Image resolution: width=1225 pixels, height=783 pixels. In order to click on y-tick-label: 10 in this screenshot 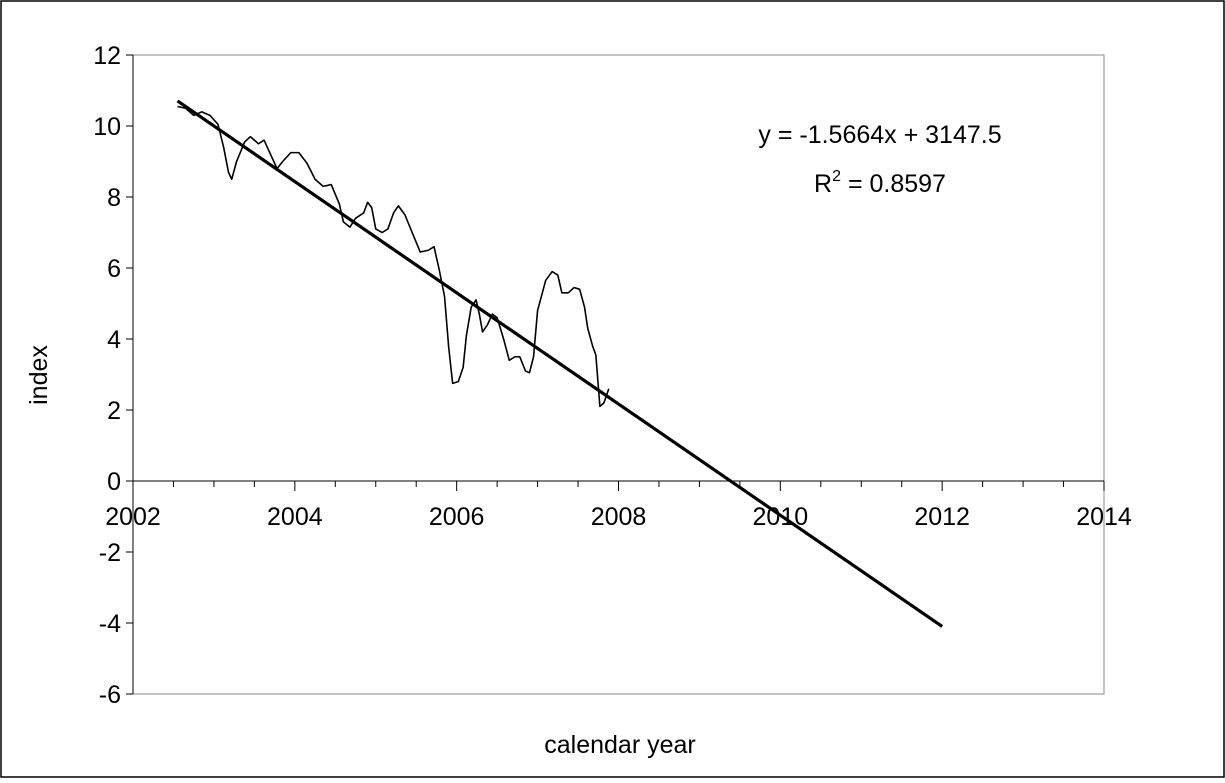, I will do `click(107, 127)`.